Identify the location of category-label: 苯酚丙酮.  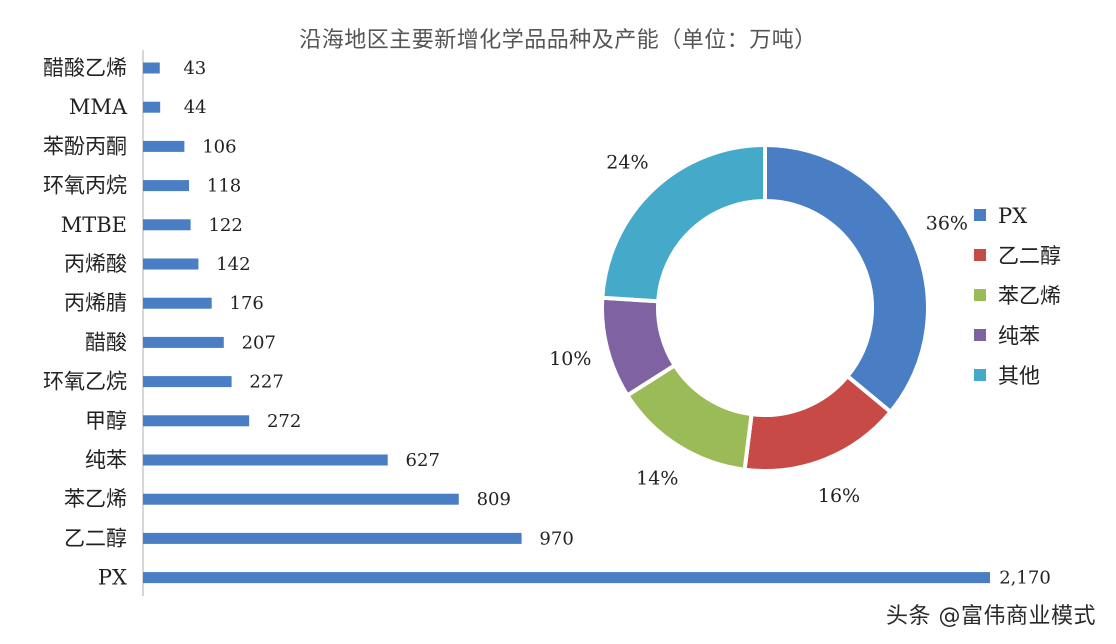
(85, 146).